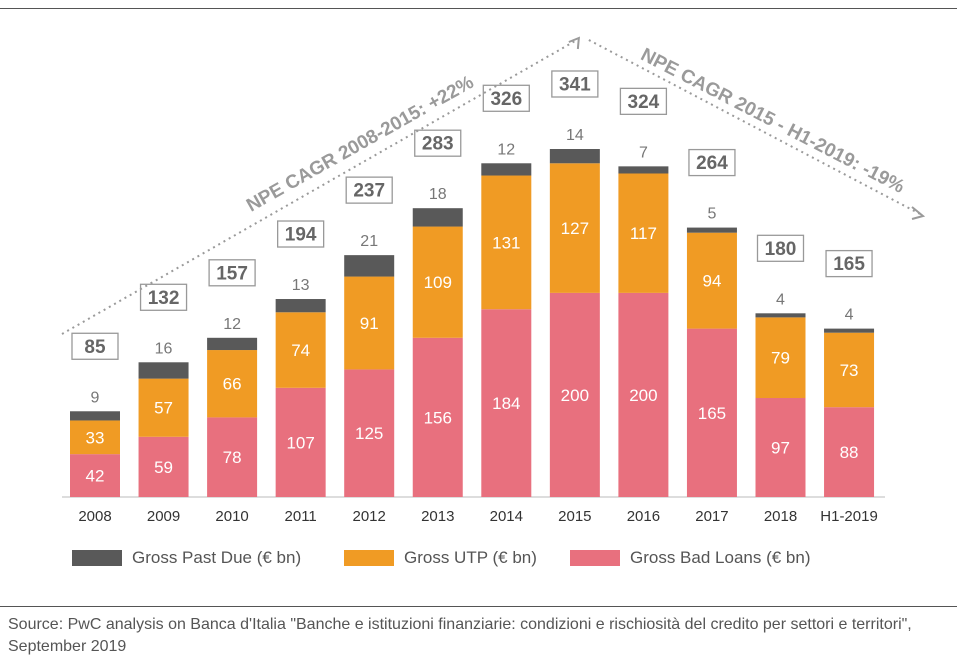 The width and height of the screenshot is (957, 666). I want to click on value-label-past-due-2015: 14, so click(575, 135).